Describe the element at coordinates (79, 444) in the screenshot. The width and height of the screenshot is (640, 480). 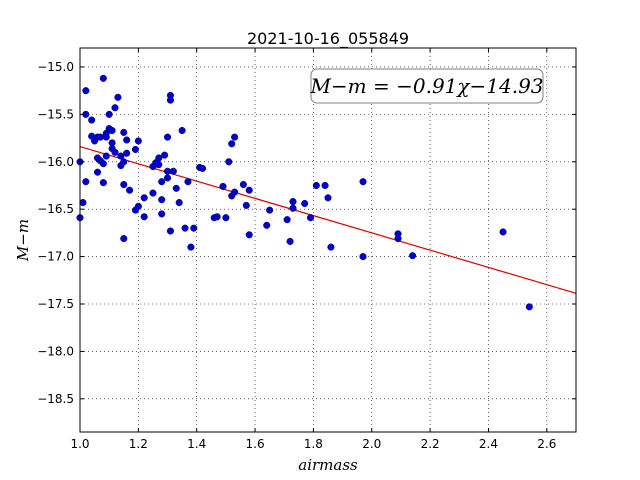
I see `x-tick-label: 1.0` at that location.